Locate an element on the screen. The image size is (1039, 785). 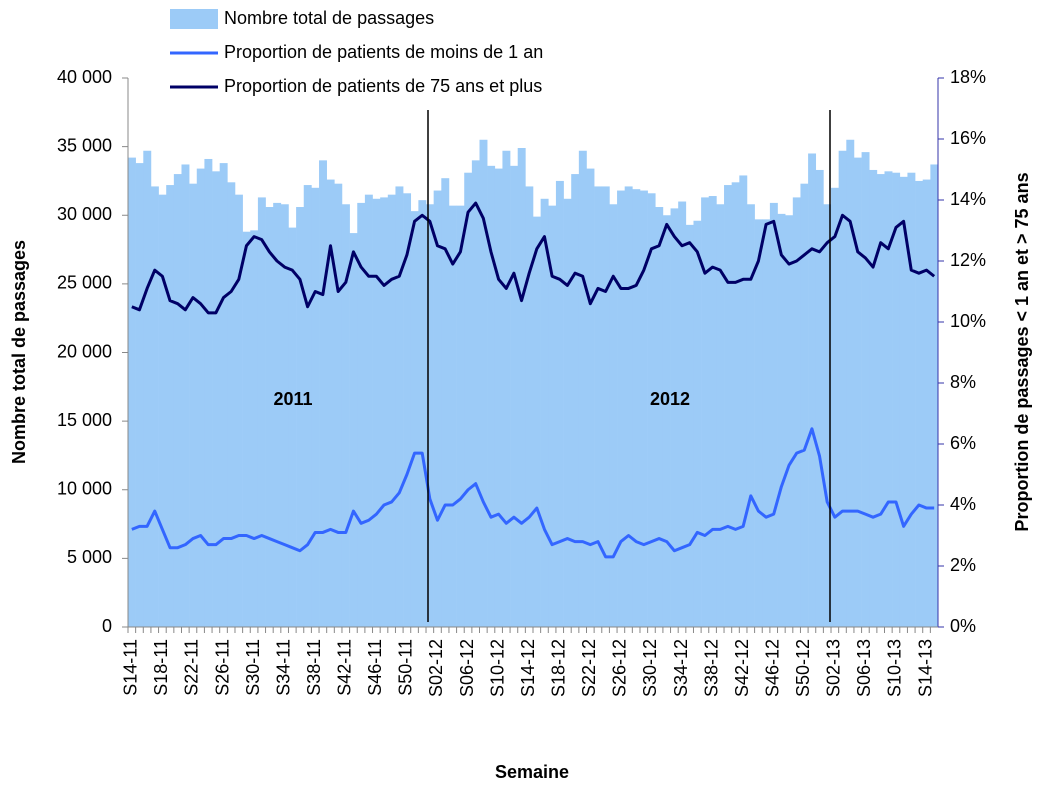
x-tick-label: S22-12 is located at coordinates (589, 668).